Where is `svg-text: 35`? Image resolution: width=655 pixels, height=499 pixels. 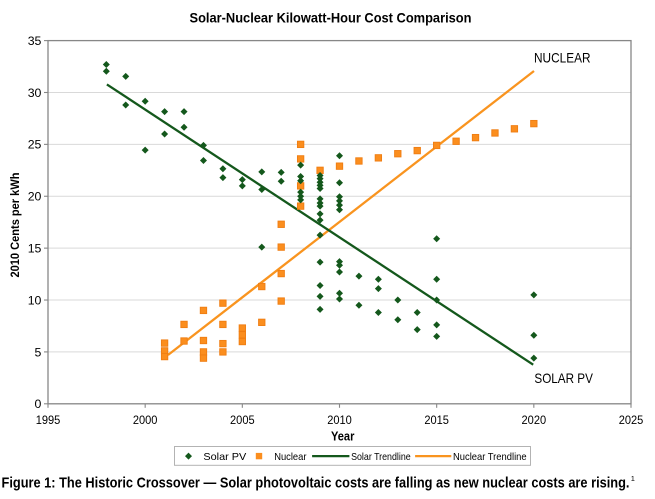
svg-text: 35 is located at coordinates (35, 41).